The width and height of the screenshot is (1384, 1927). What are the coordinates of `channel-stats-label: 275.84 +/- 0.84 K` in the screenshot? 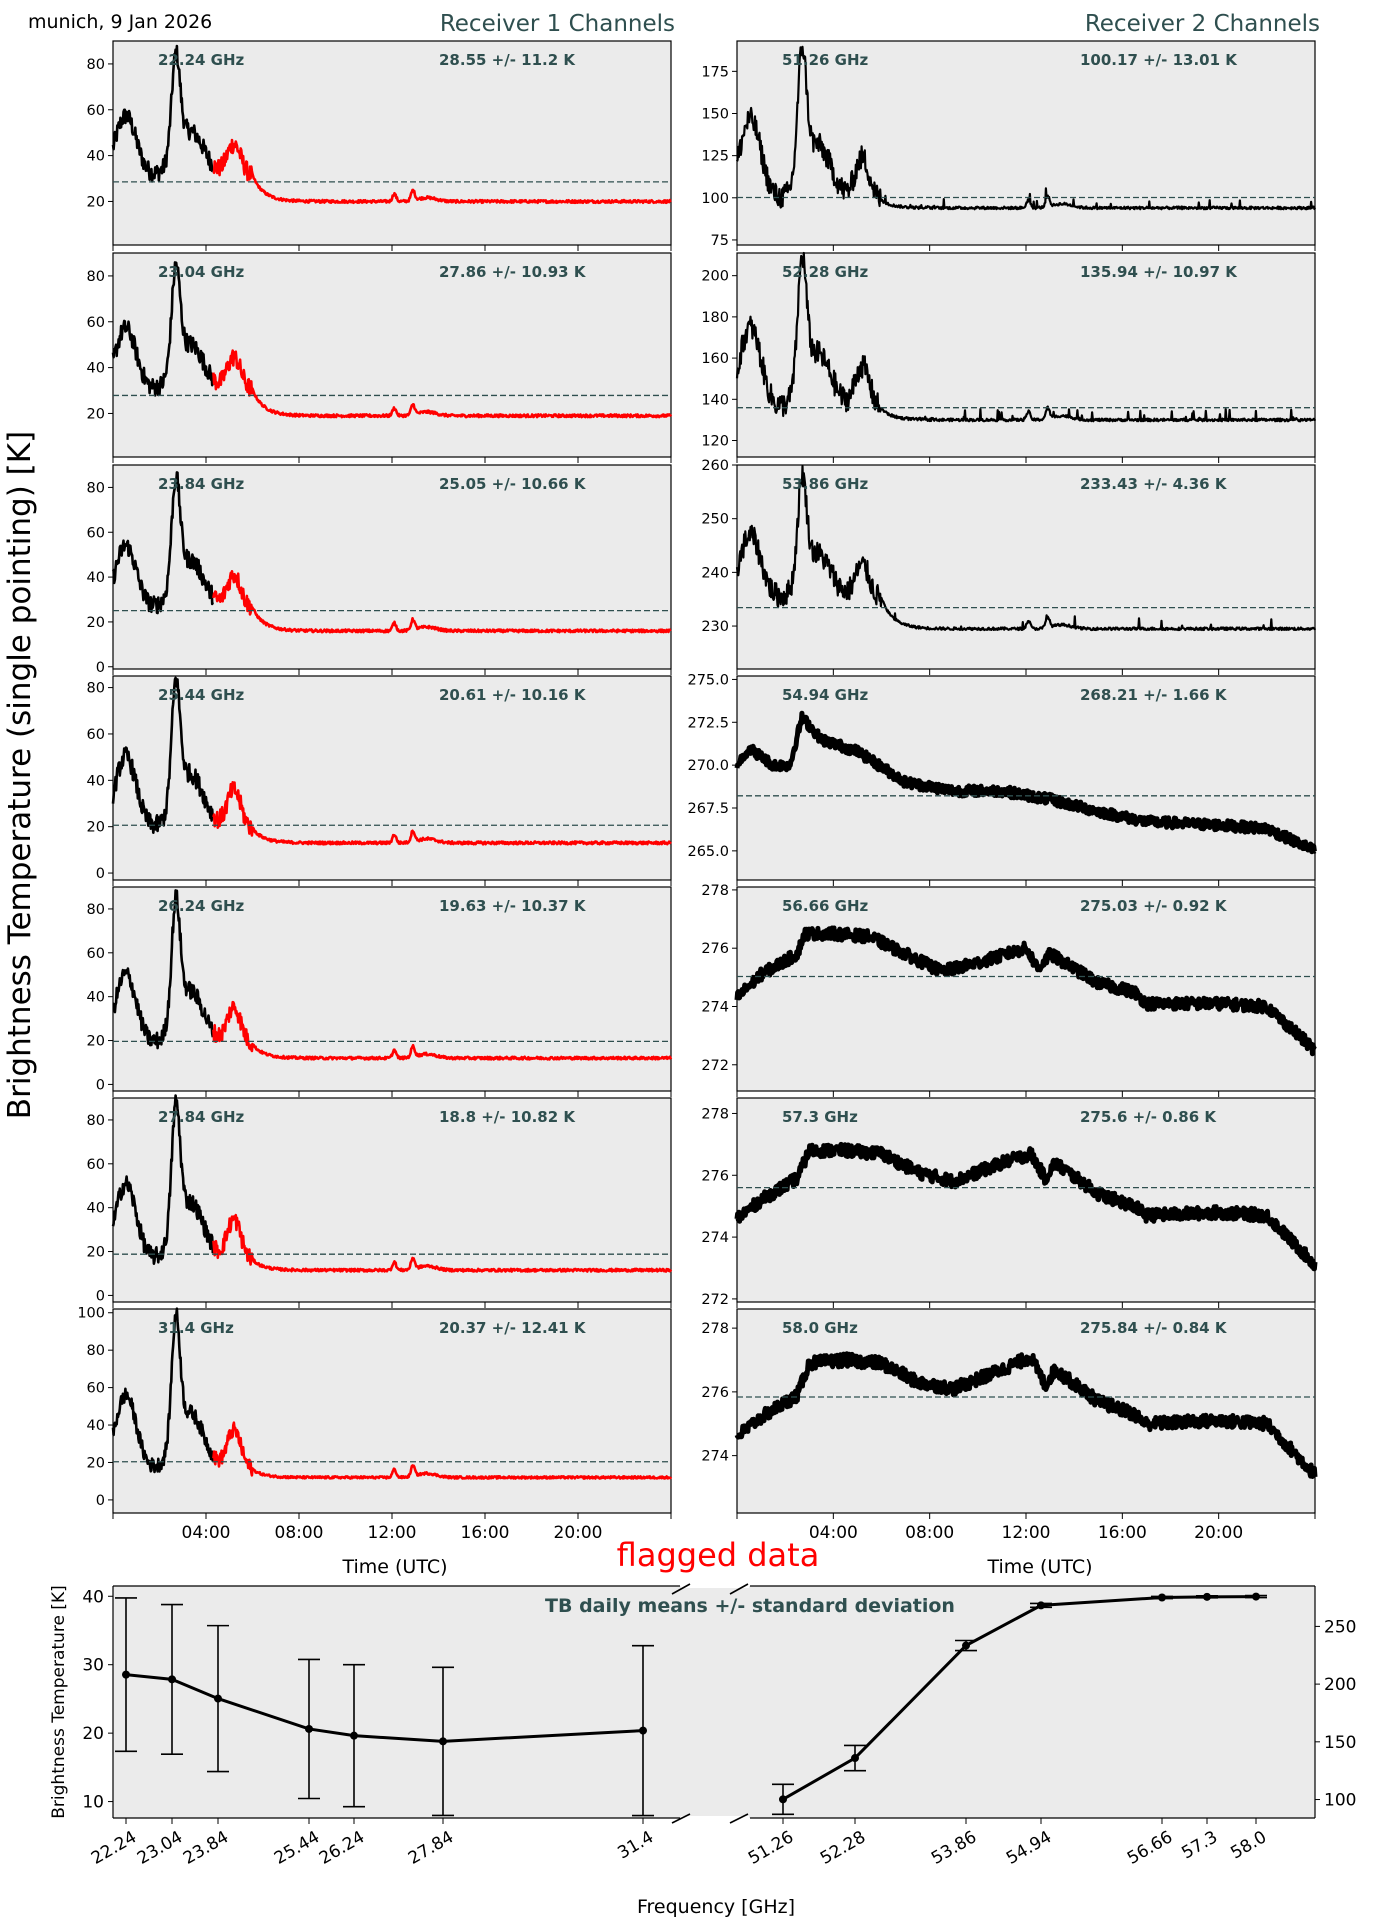 It's located at (1154, 1328).